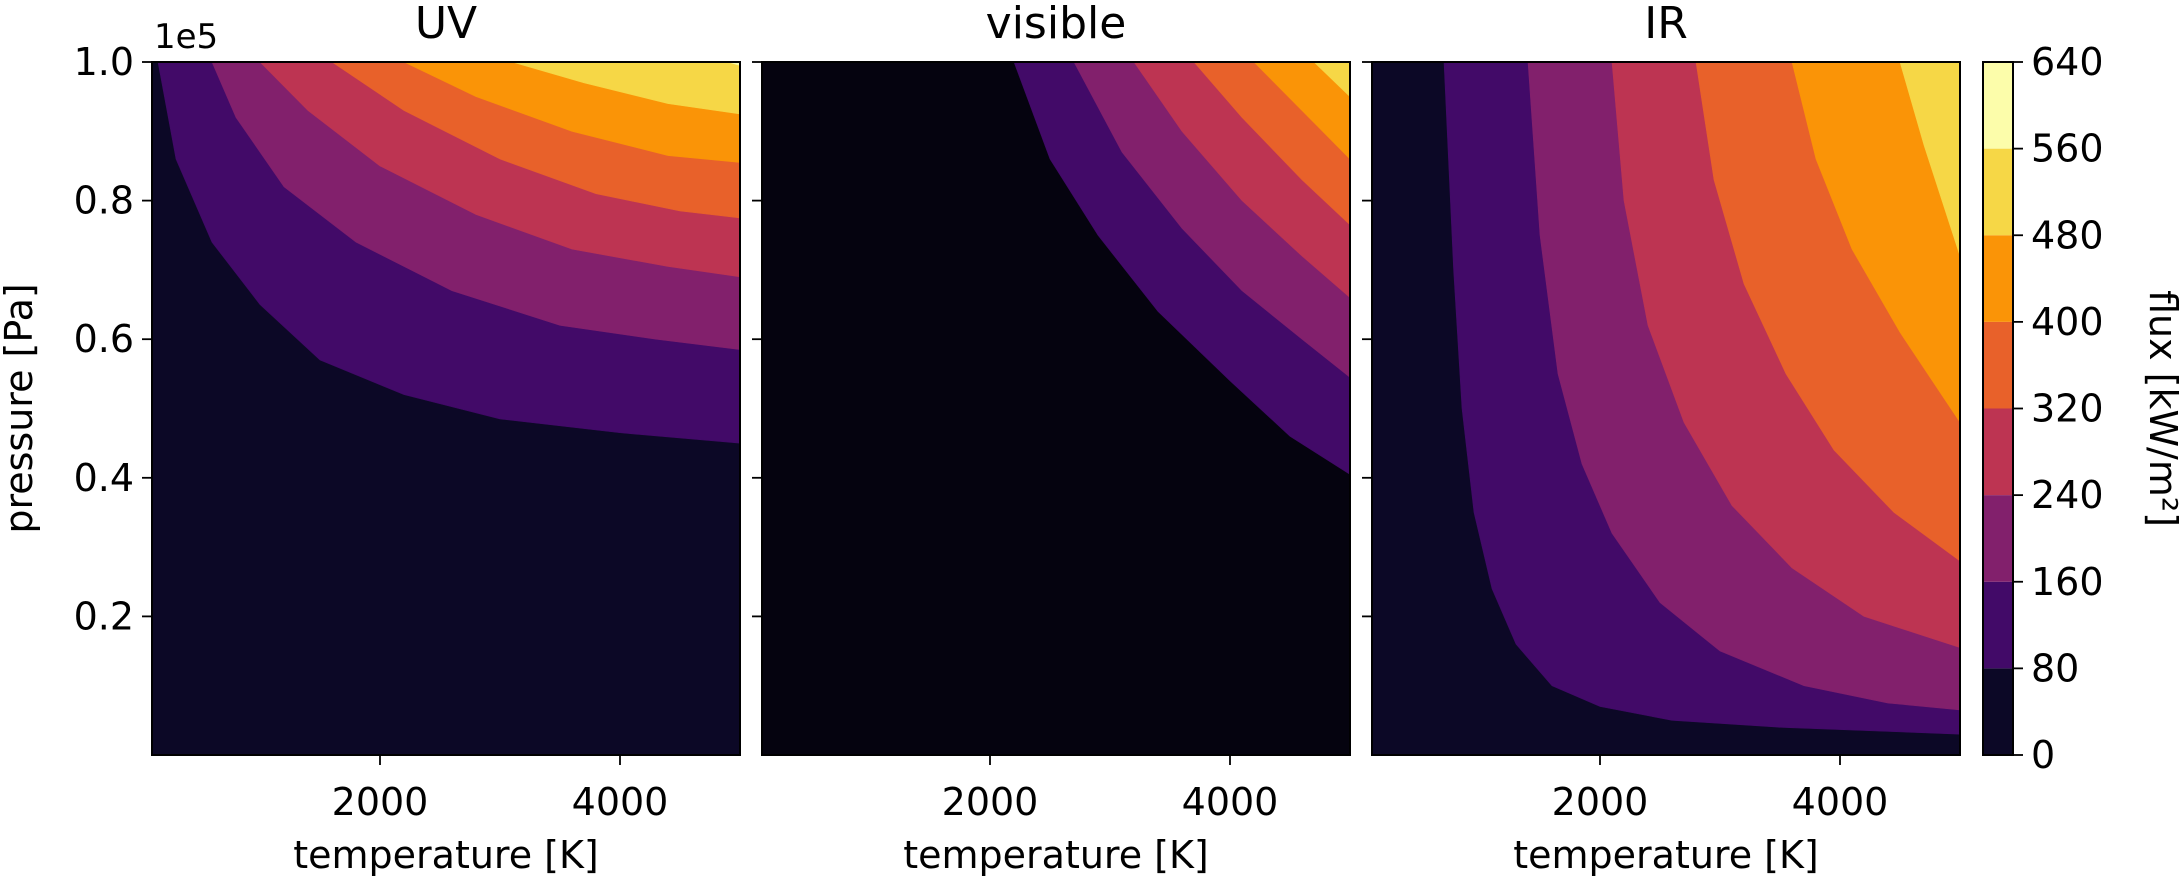 The image size is (2184, 882). Describe the element at coordinates (2162, 408) in the screenshot. I see `colorbar-label: flux [kW/m²]` at that location.